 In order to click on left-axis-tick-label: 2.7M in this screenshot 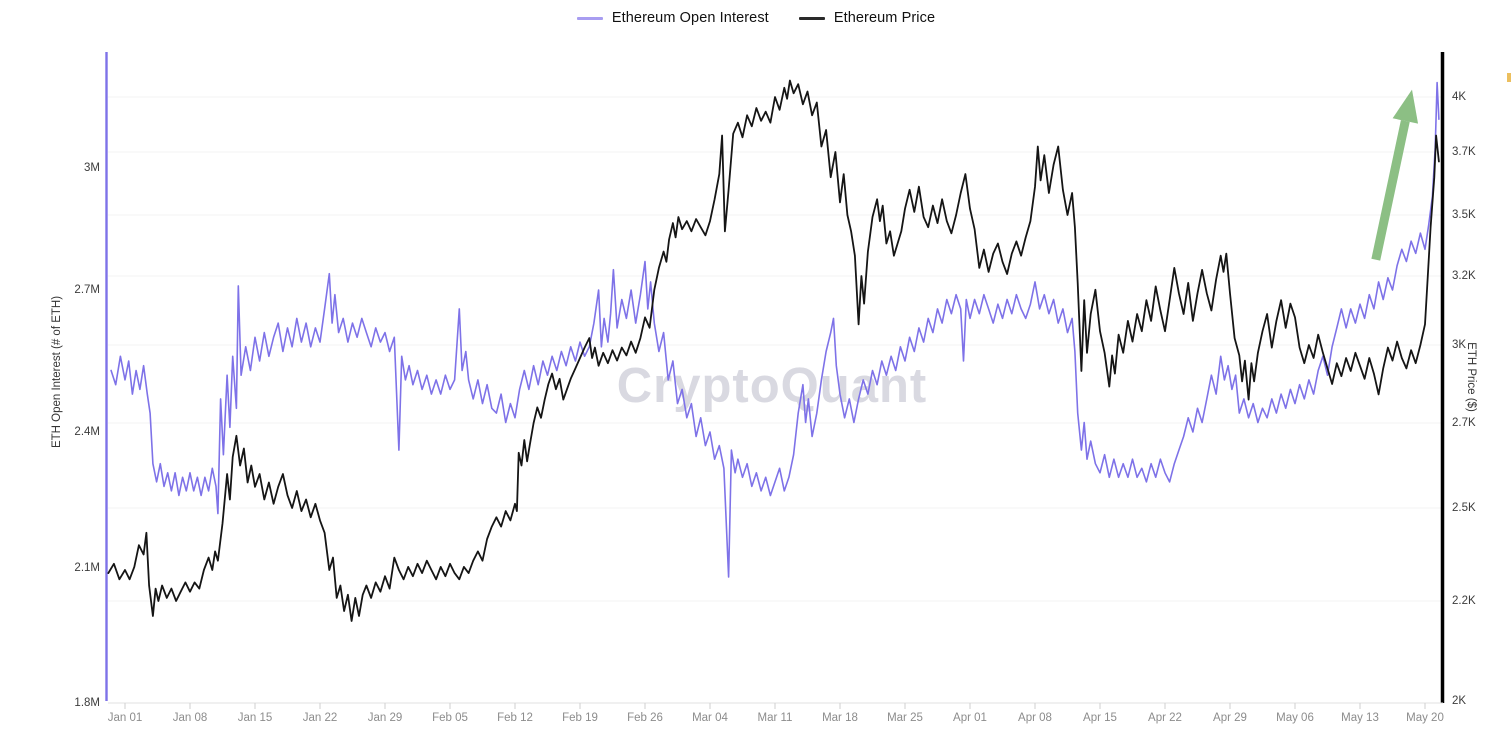, I will do `click(87, 289)`.